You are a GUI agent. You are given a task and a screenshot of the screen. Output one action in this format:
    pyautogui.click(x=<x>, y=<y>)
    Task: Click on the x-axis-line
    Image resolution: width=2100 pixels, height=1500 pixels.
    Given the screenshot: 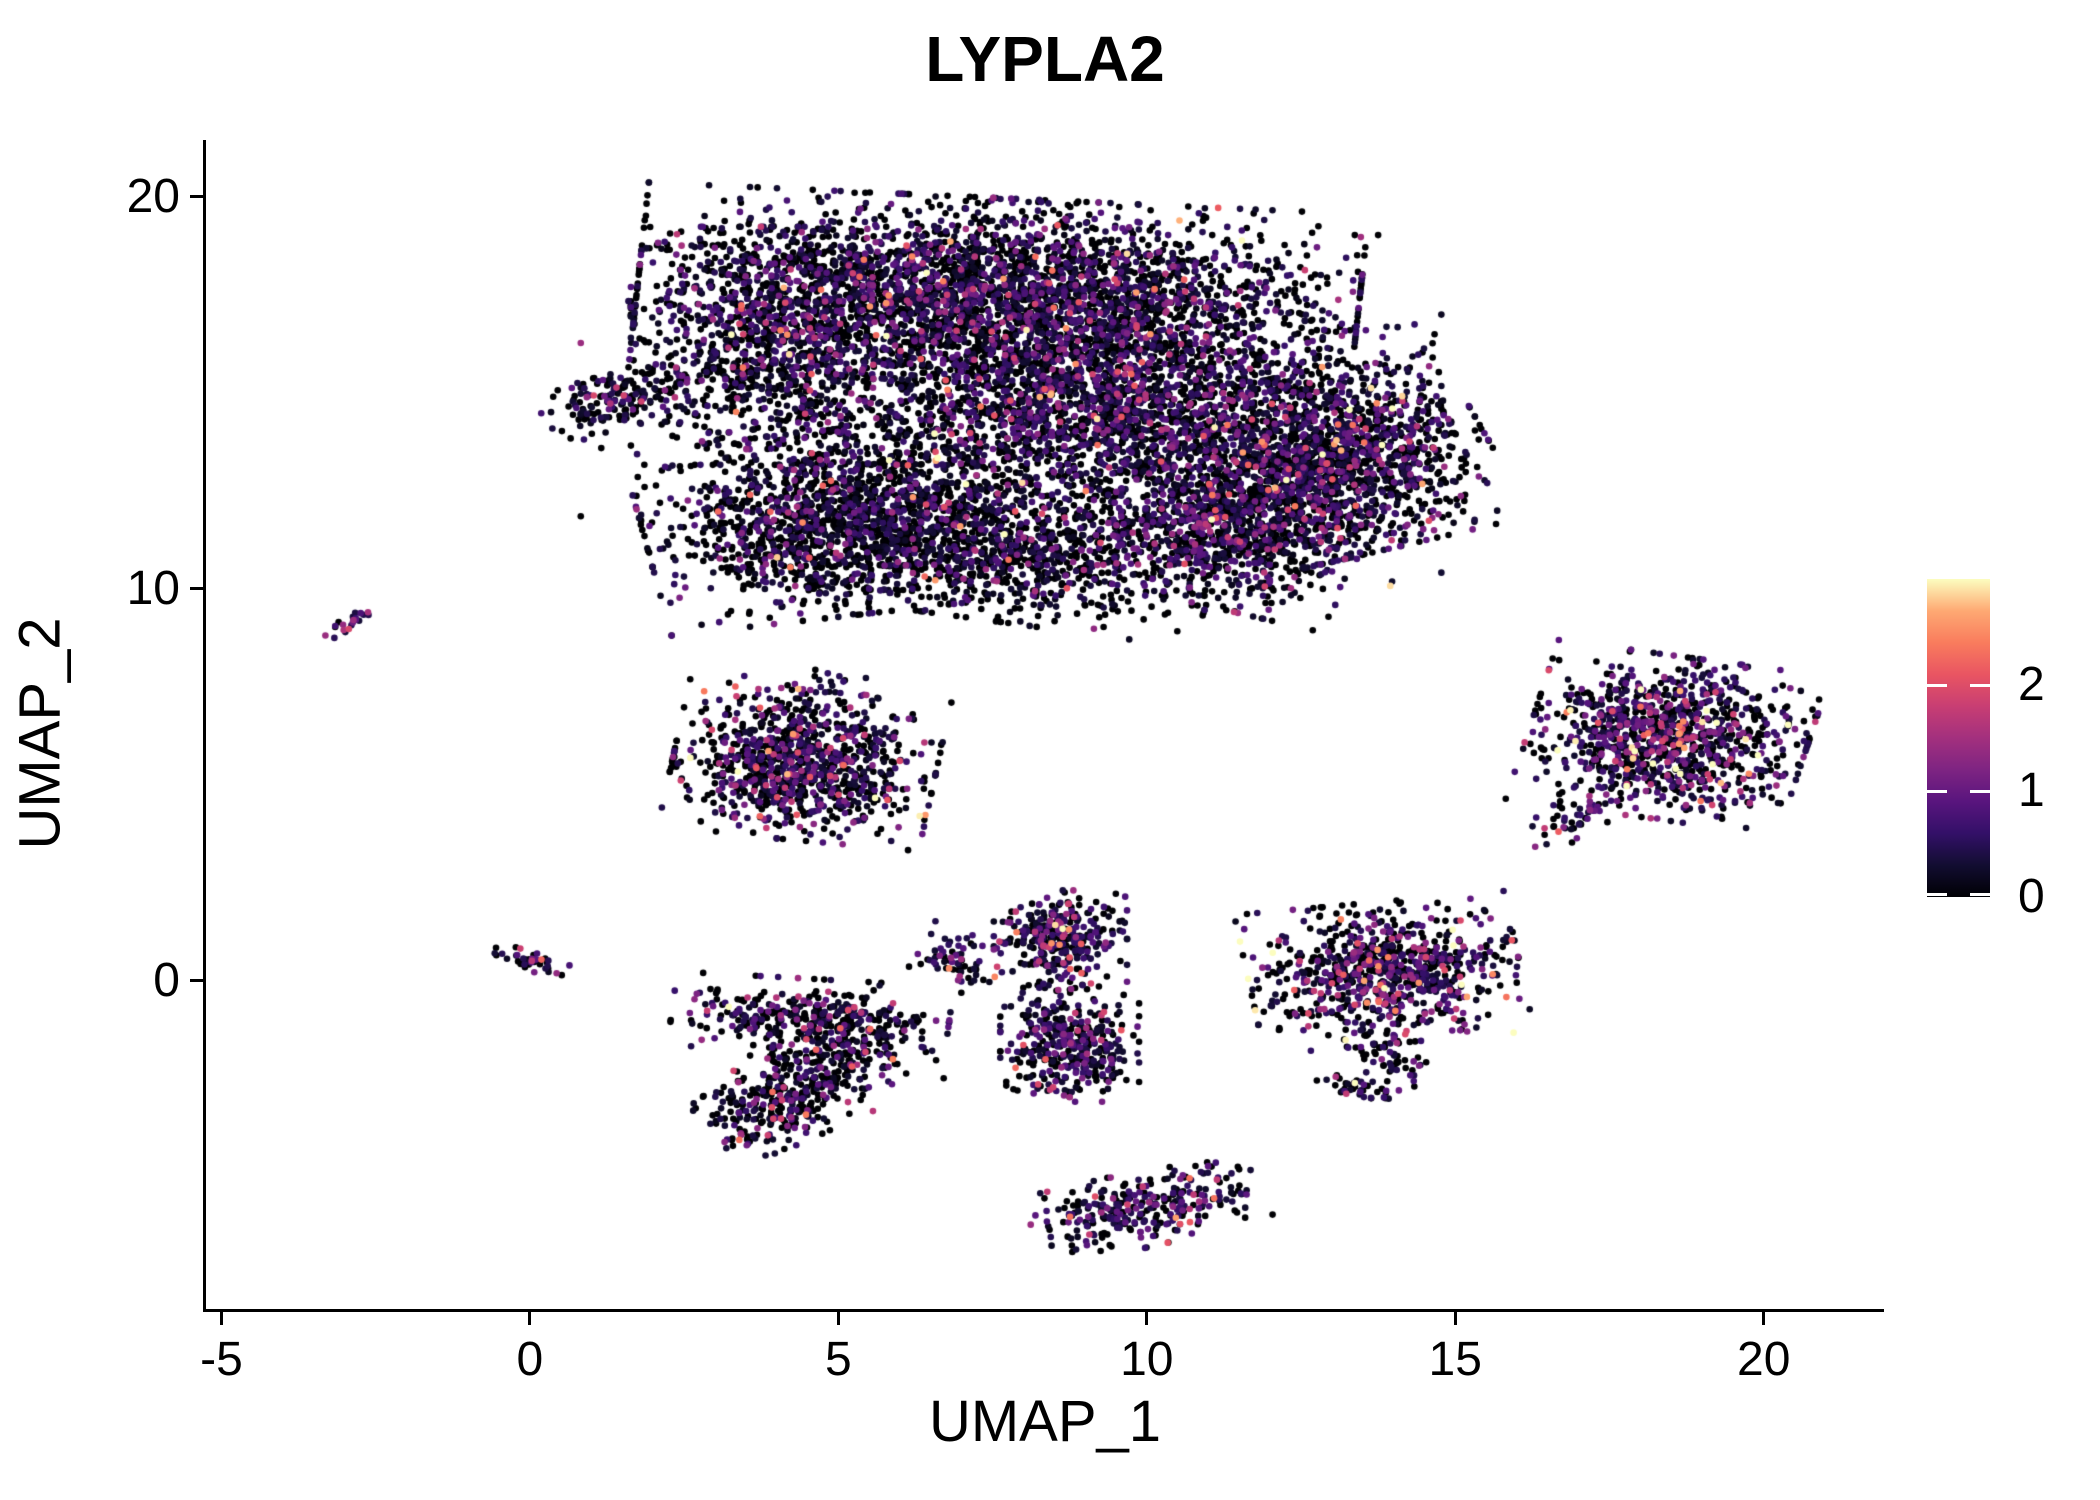 What is the action you would take?
    pyautogui.click(x=1043, y=1310)
    